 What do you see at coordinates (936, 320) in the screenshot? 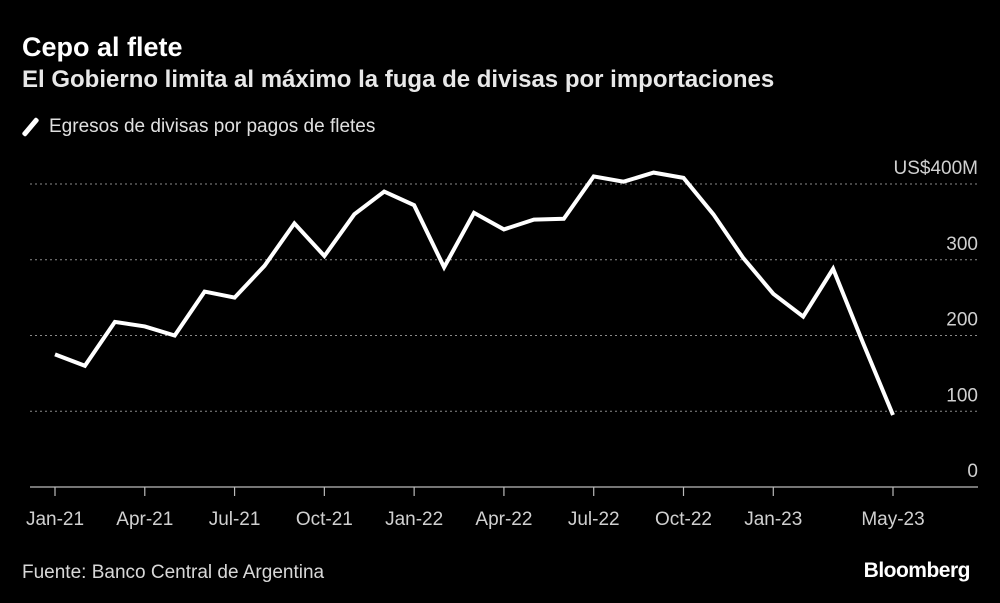
I see `y-axis-labels: US$400M 300 200 100 0` at bounding box center [936, 320].